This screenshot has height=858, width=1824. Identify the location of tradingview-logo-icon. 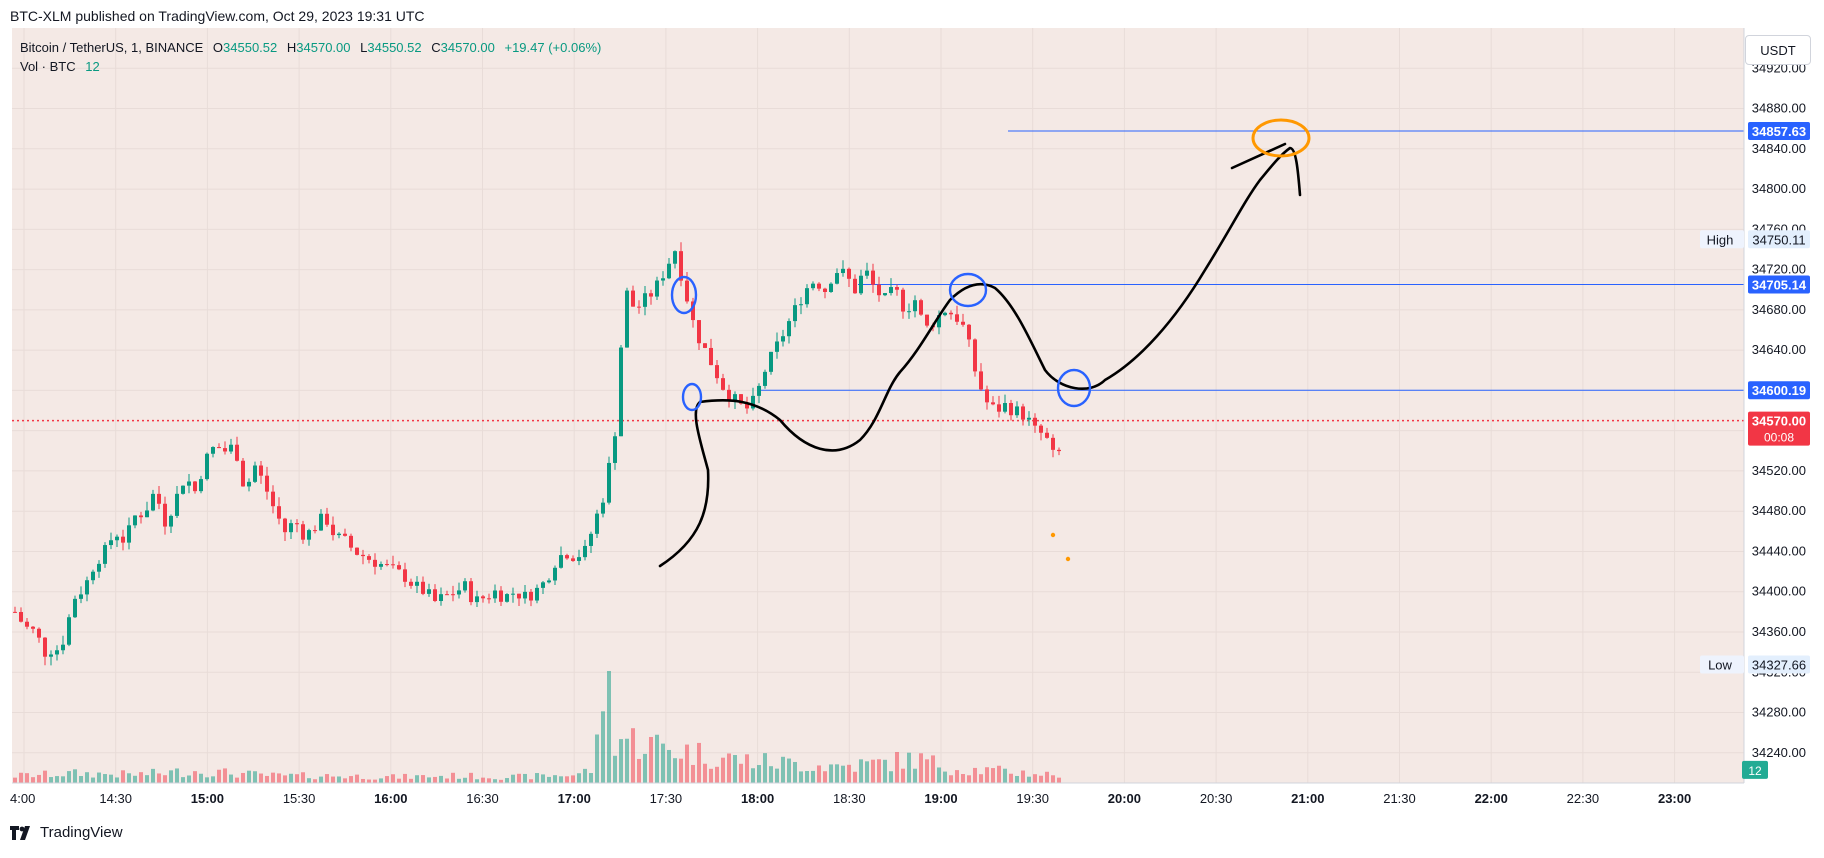
(20, 832).